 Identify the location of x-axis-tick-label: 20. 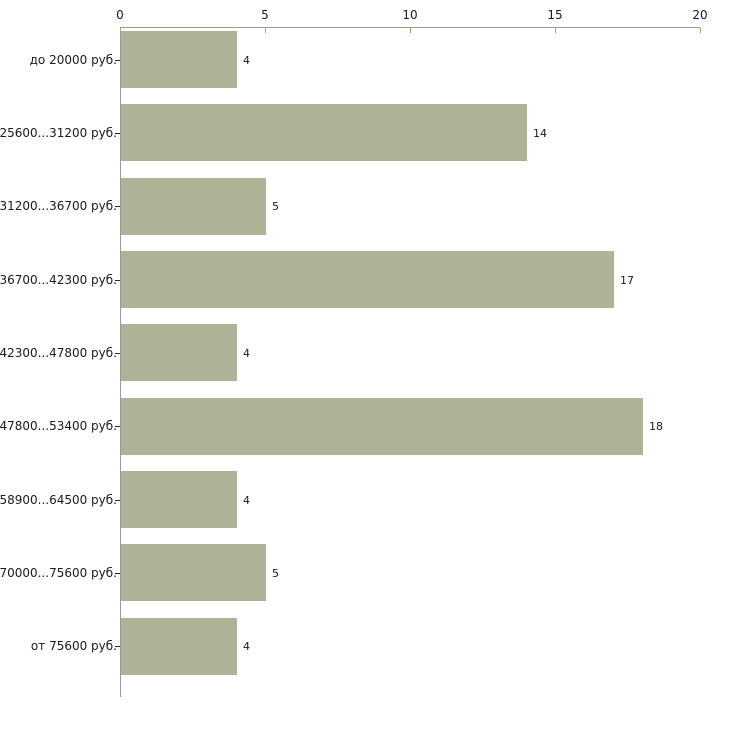
(700, 15).